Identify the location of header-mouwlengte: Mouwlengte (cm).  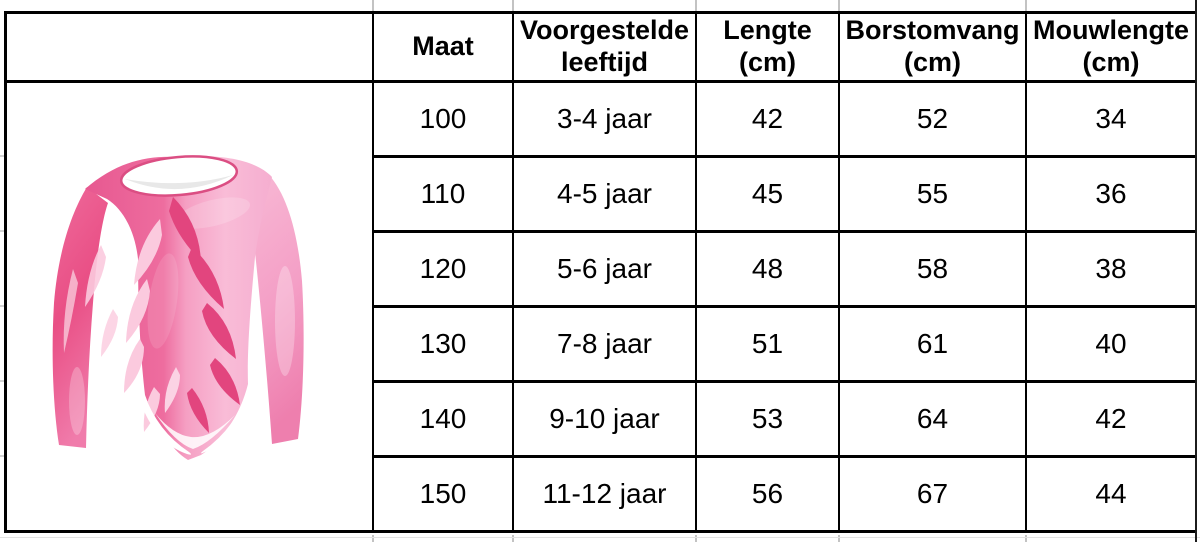
(1110, 47).